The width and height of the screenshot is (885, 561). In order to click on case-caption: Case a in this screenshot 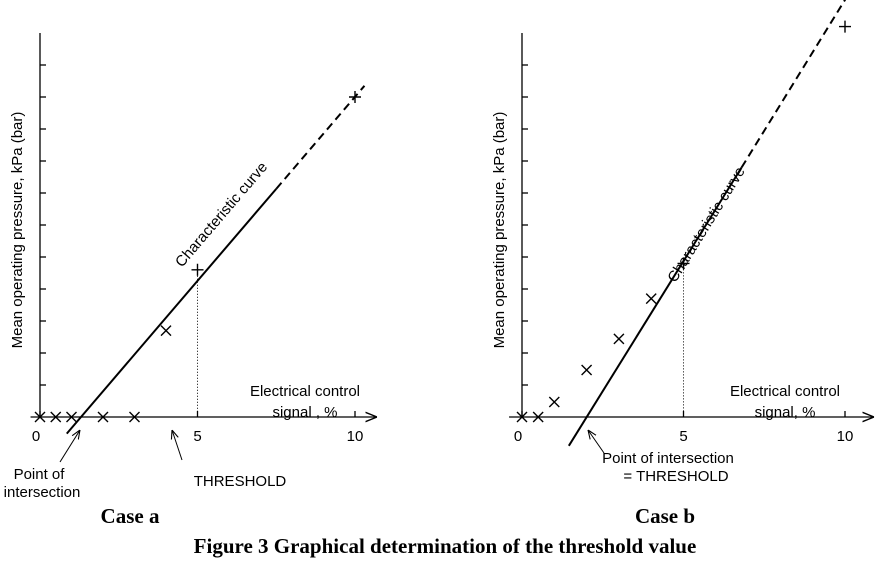, I will do `click(130, 516)`.